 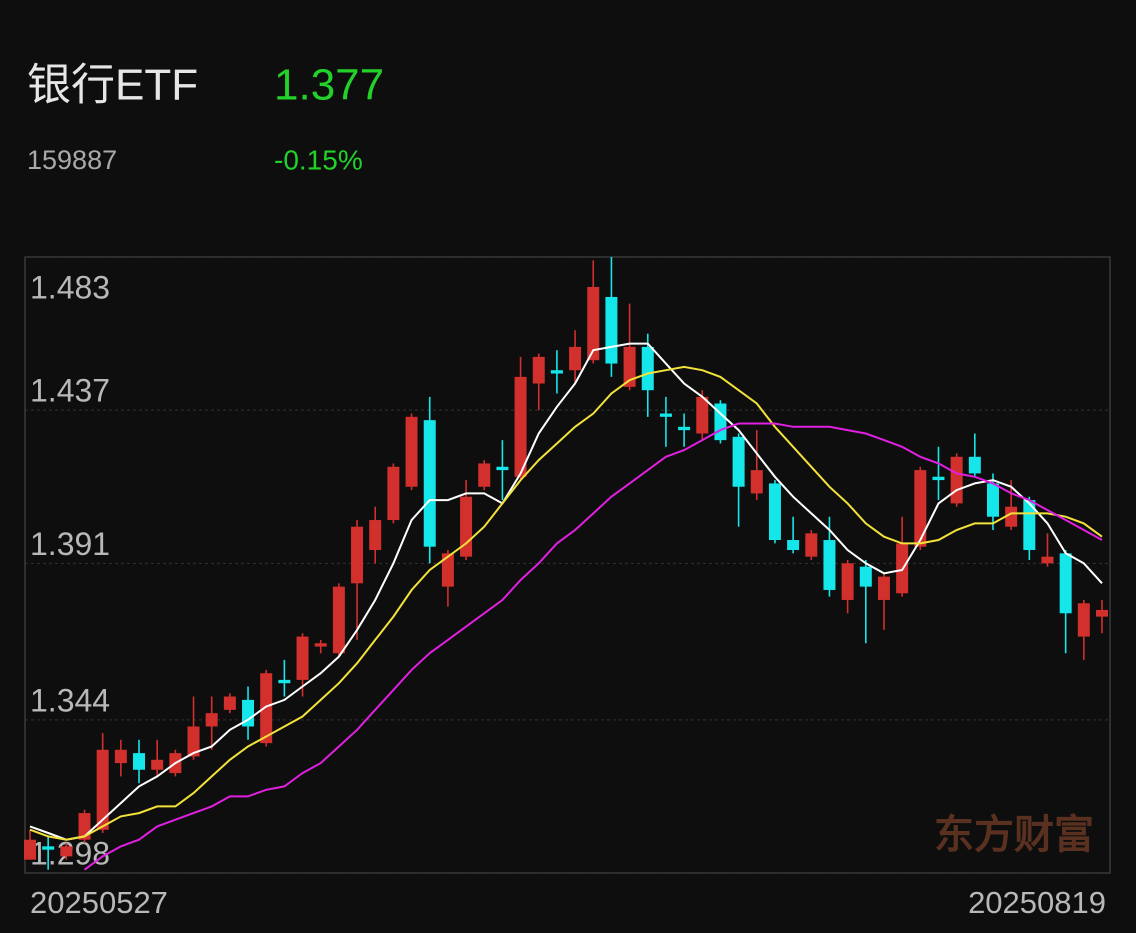 I want to click on y-tick-label: 1.437, so click(x=70, y=391).